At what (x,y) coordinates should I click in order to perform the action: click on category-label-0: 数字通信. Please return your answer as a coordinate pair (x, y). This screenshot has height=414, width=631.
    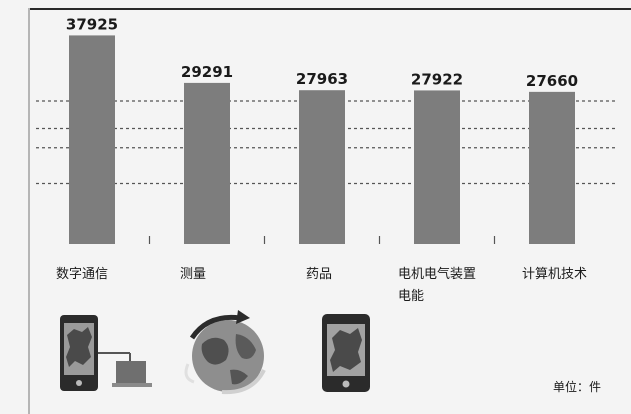
    Looking at the image, I should click on (82, 275).